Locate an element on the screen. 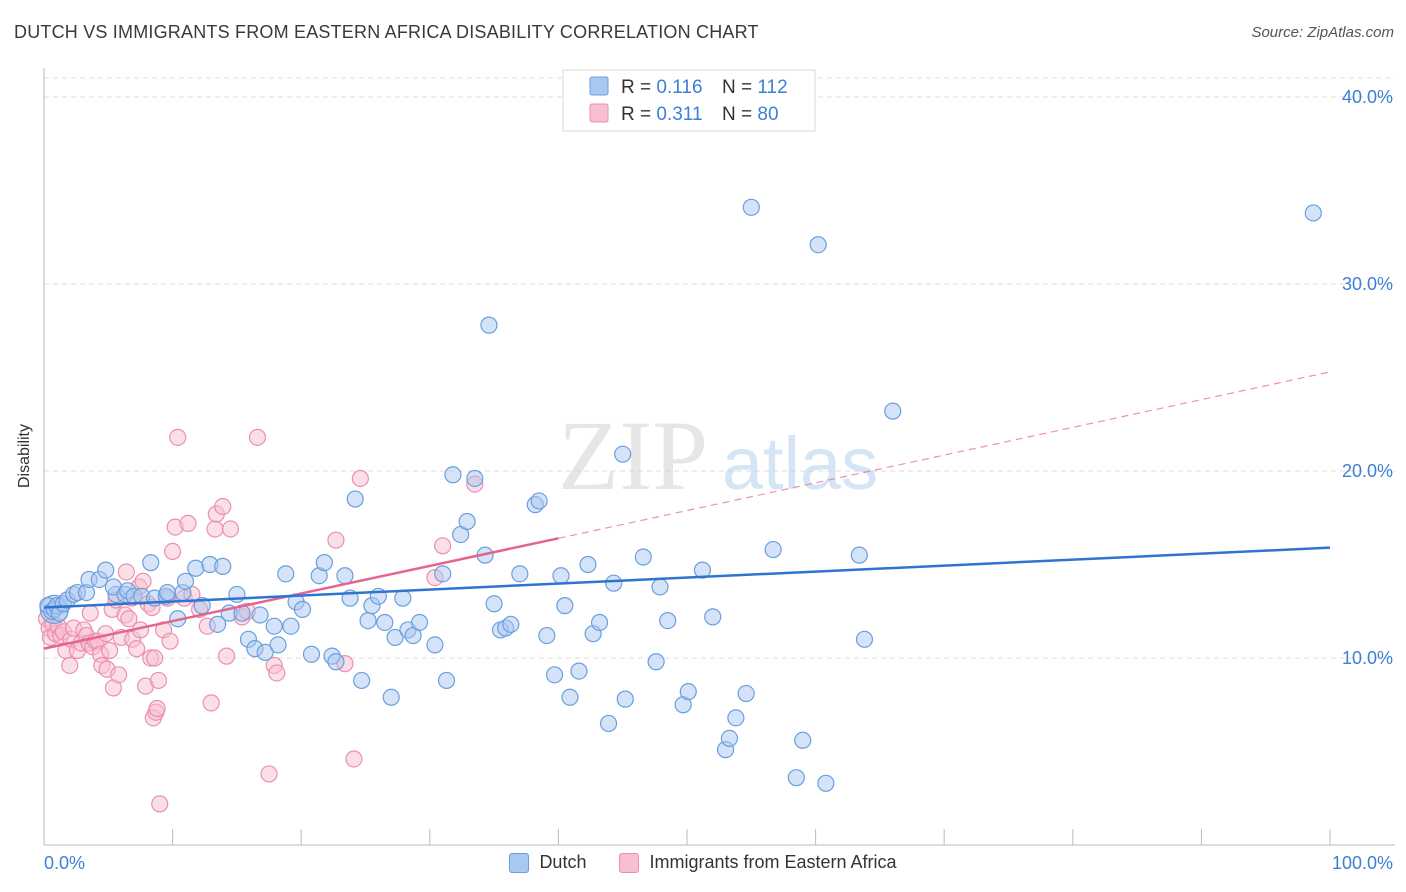 The height and width of the screenshot is (892, 1406). svg-text: N = 112 is located at coordinates (755, 87).